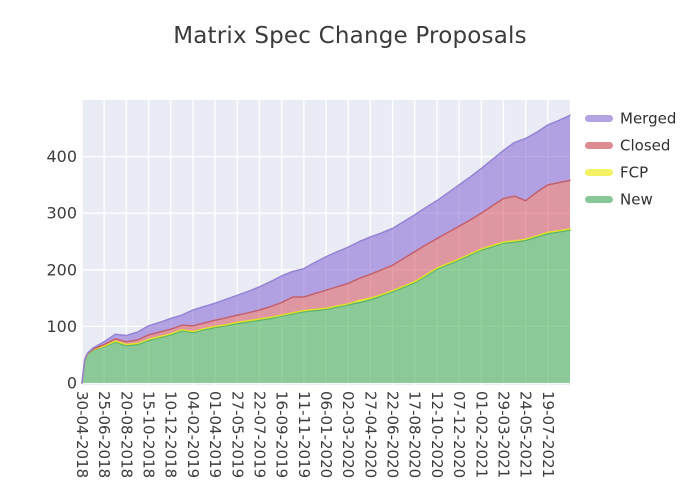 This screenshot has width=700, height=500. I want to click on x-tick-label: 19-07-2021, so click(548, 434).